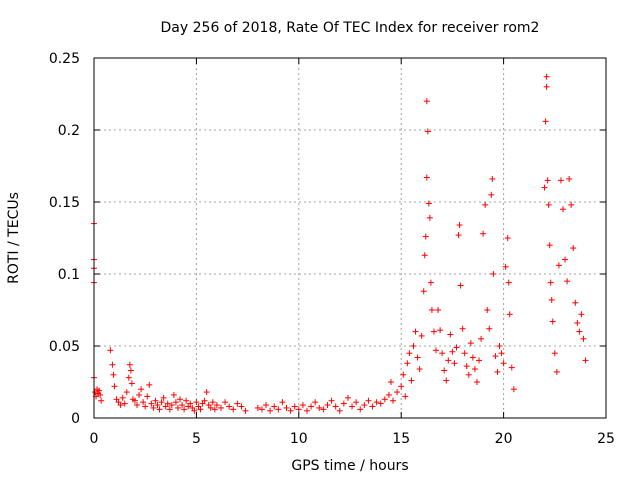 This screenshot has height=480, width=640. I want to click on y-tick-label: 0.2, so click(69, 131).